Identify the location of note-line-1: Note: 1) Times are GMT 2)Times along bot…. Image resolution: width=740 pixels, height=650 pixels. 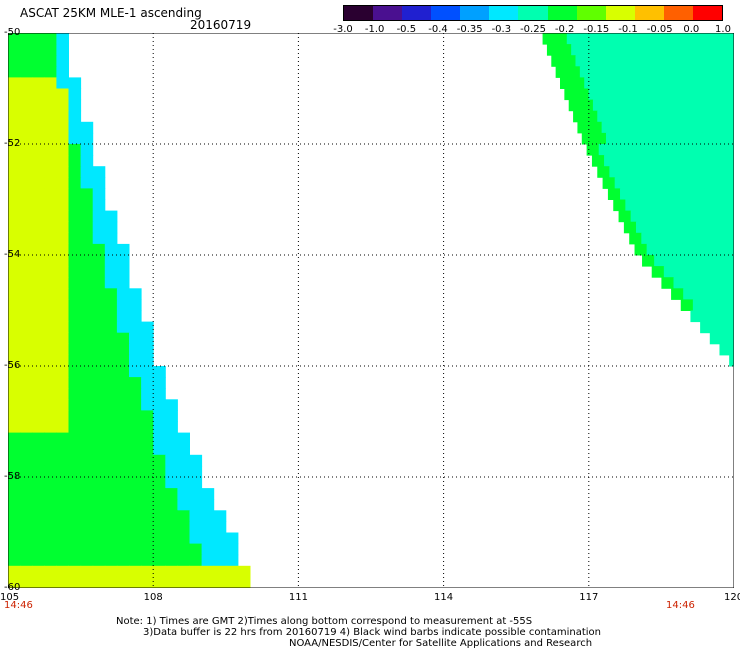
(324, 621).